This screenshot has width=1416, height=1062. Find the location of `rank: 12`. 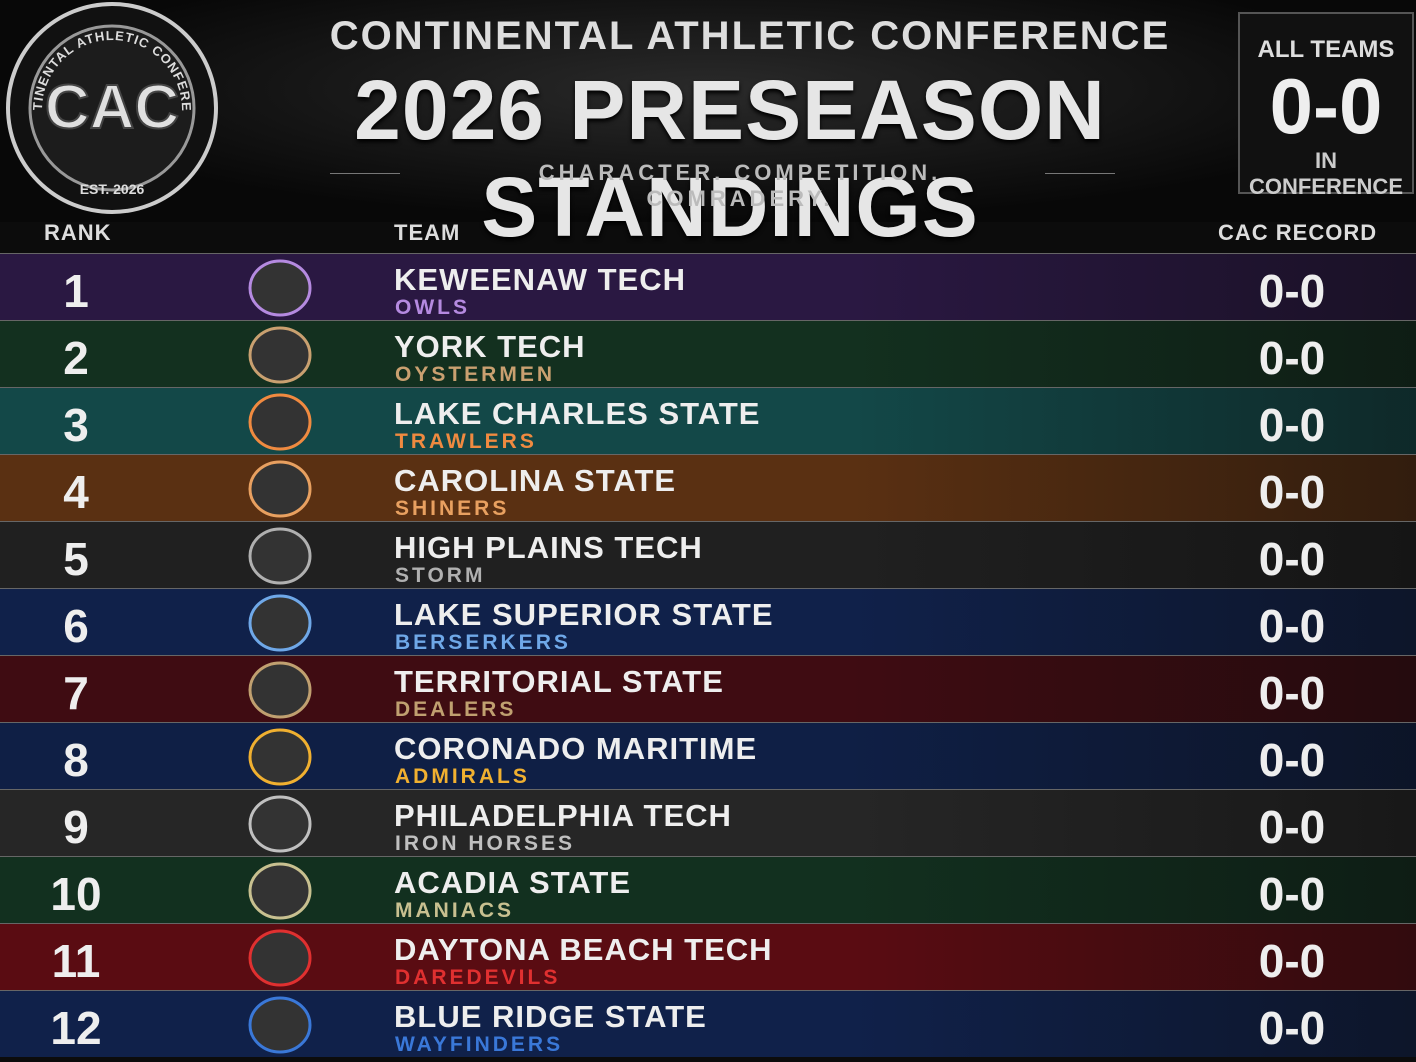

rank: 12 is located at coordinates (76, 1028).